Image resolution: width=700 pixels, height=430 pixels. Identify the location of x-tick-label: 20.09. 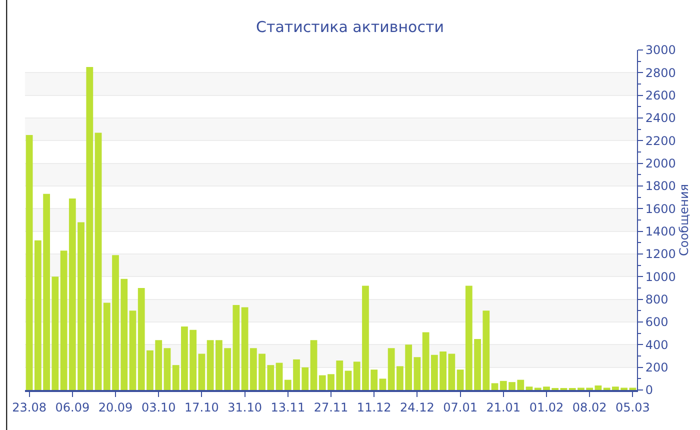
(115, 407).